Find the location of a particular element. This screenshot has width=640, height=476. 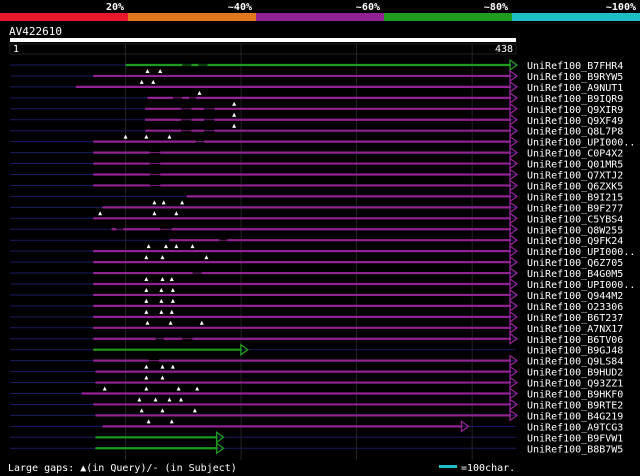

hit-row: UniRef100_B4G219 is located at coordinates (316, 415).